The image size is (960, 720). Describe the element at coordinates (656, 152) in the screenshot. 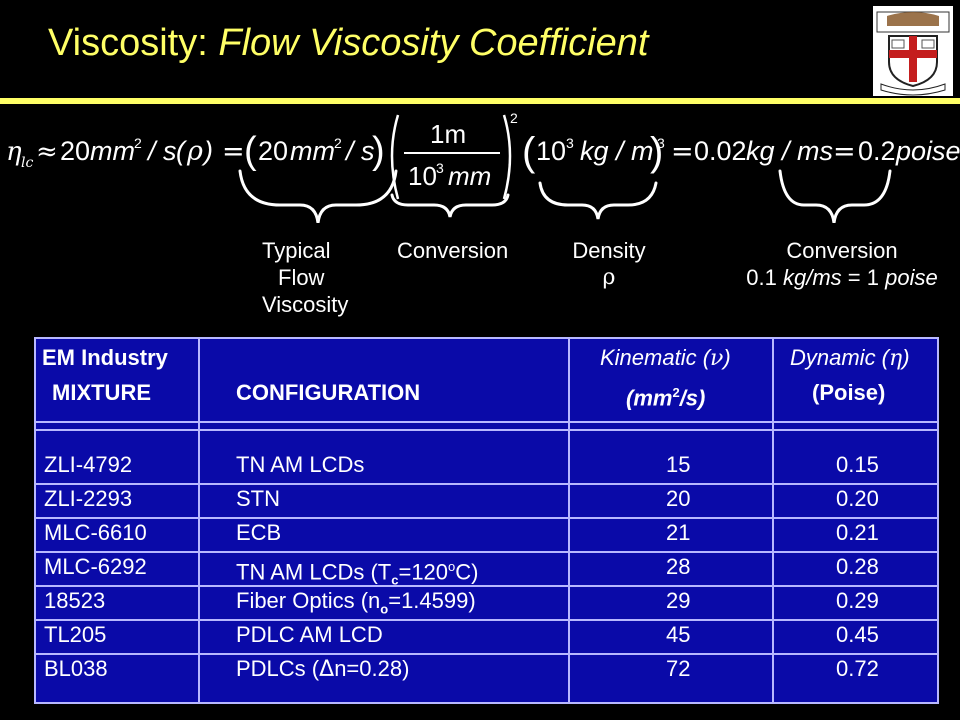

I see `paren-close-2: )` at that location.